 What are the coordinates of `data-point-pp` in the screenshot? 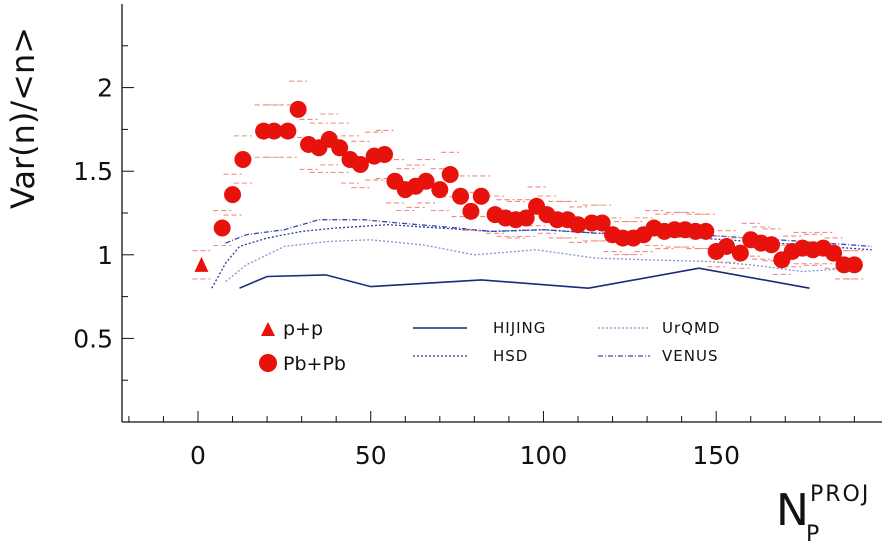 It's located at (201, 264).